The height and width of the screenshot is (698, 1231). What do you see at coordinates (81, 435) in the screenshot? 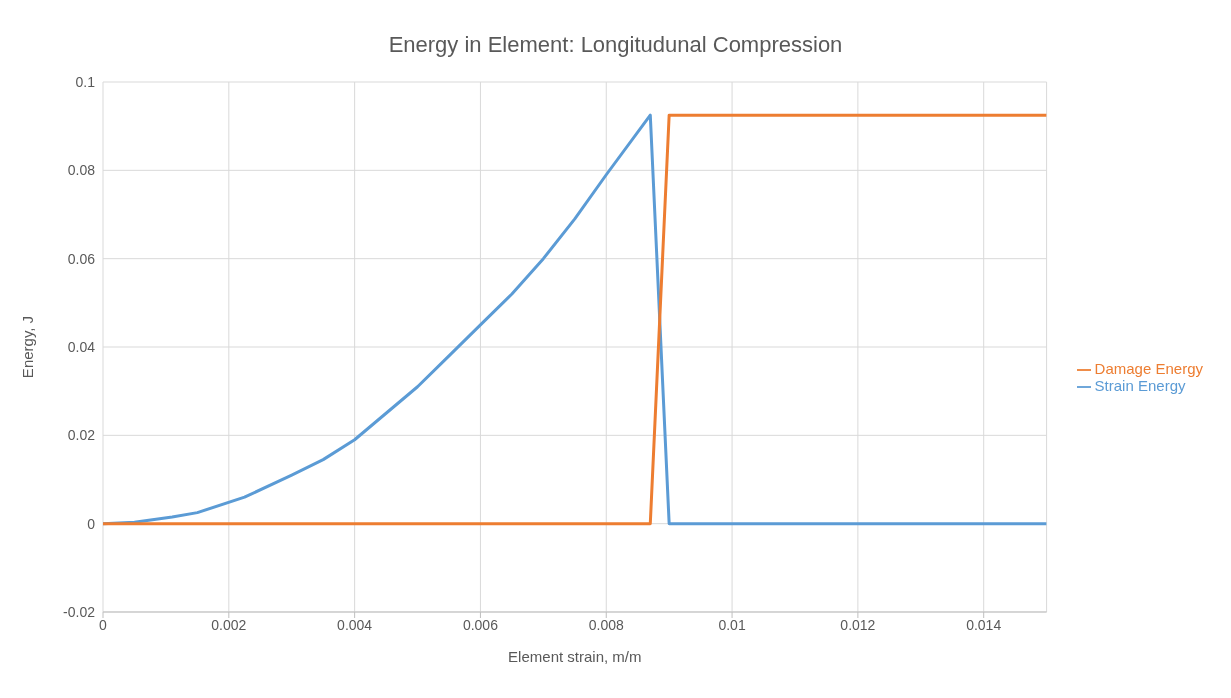
I see `y-tick-label: 0.02` at bounding box center [81, 435].